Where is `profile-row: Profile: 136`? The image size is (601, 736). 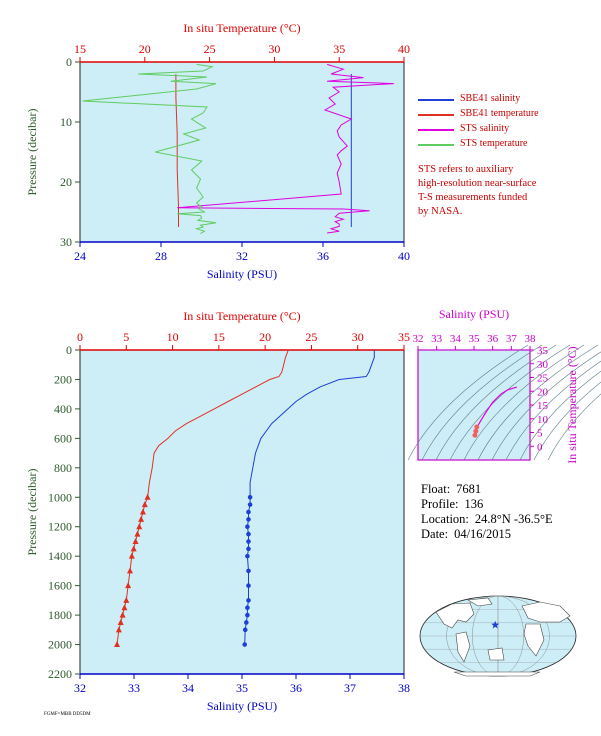
profile-row: Profile: 136 is located at coordinates (452, 504).